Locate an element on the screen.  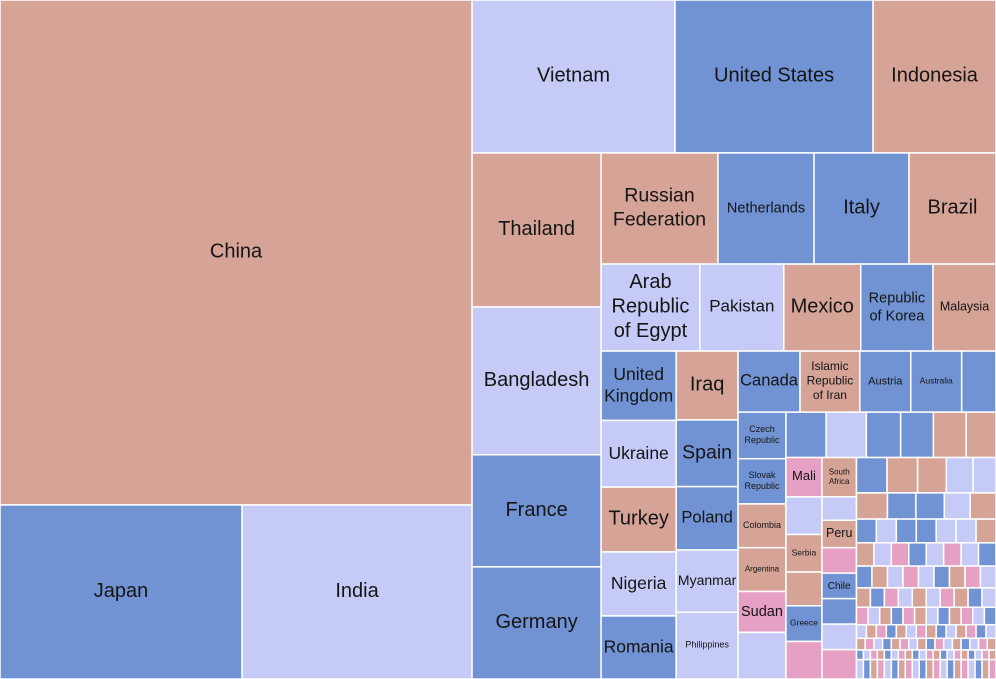
tile-label: Poland is located at coordinates (706, 518).